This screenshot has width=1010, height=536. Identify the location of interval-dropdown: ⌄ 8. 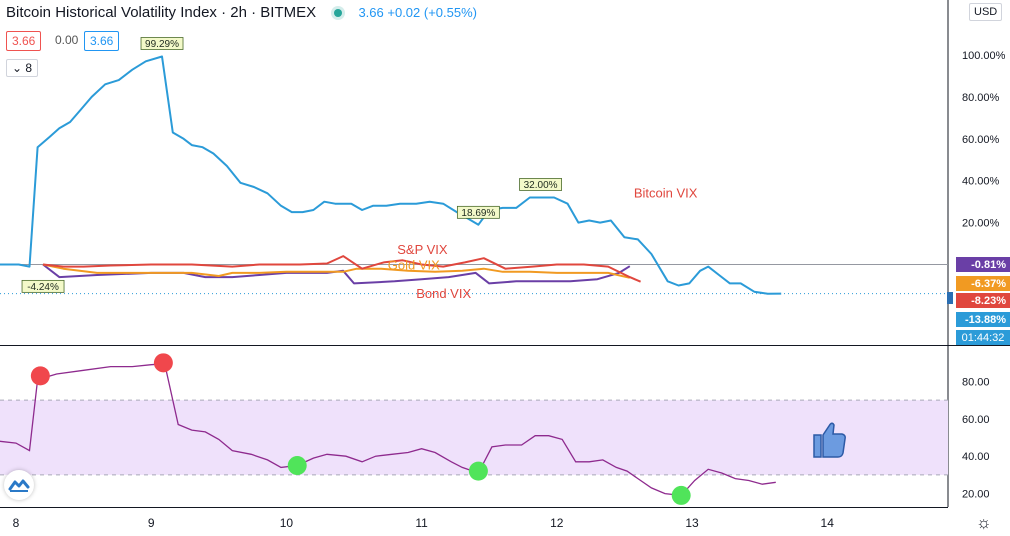
(22, 68).